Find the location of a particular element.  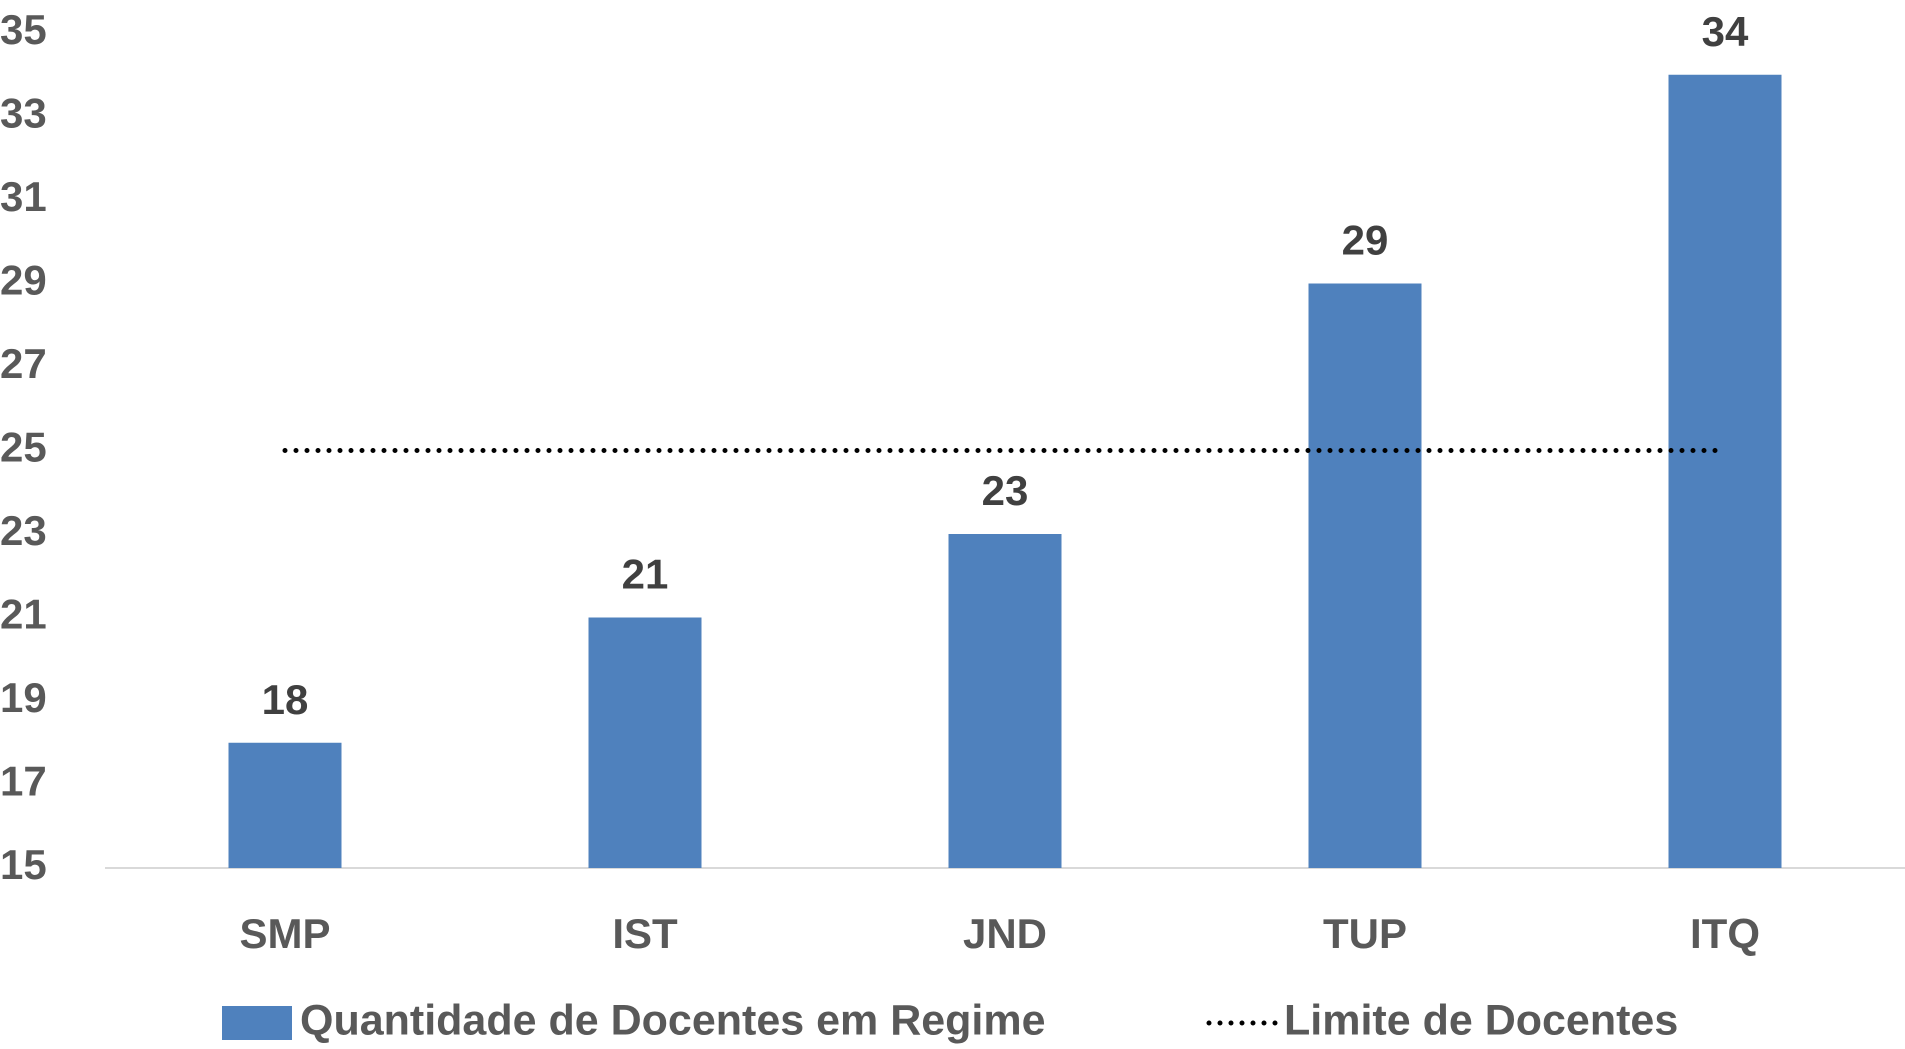

data-label: 29 is located at coordinates (1365, 240).